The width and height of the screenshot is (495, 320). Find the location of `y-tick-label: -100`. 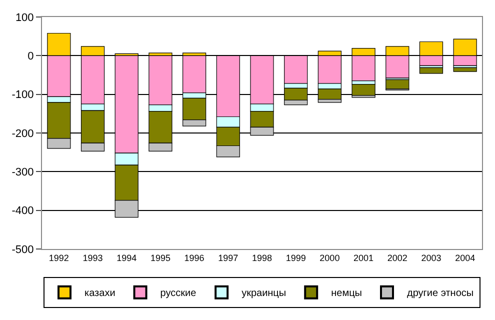

y-tick-label: -100 is located at coordinates (23, 95).